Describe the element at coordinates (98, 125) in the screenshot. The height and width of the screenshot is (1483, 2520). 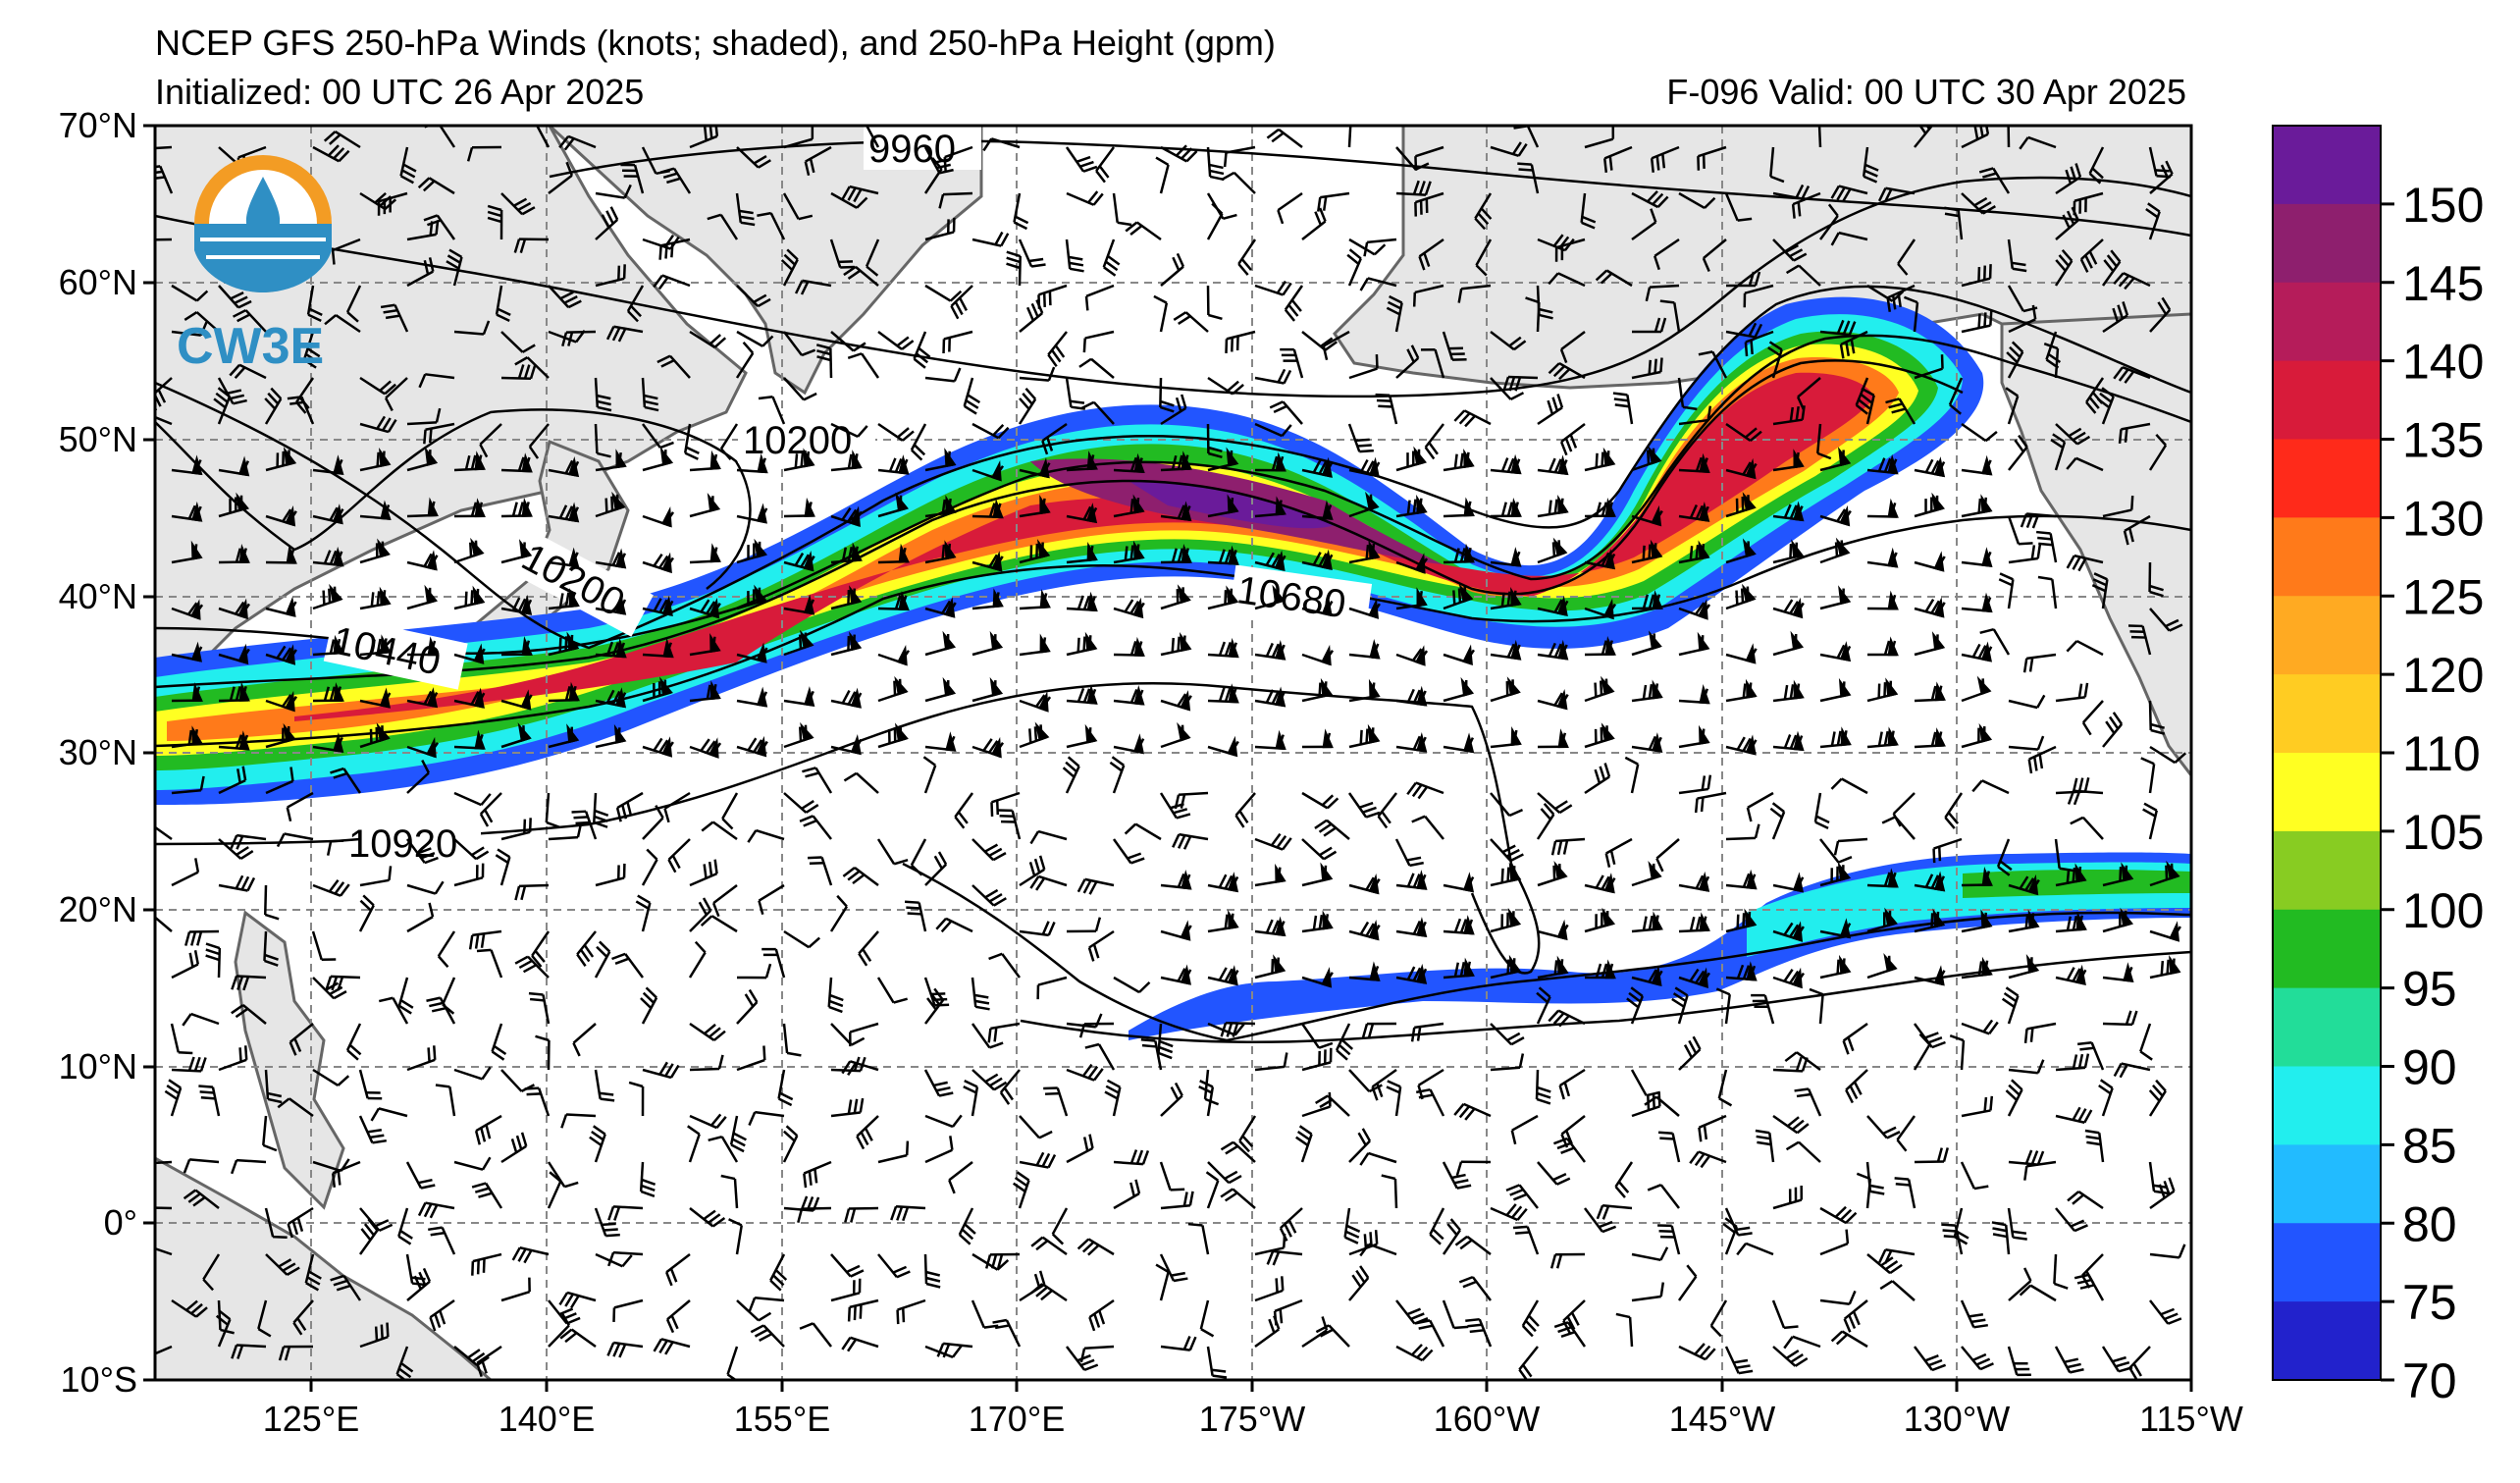
I see `lat-label: 70°N` at that location.